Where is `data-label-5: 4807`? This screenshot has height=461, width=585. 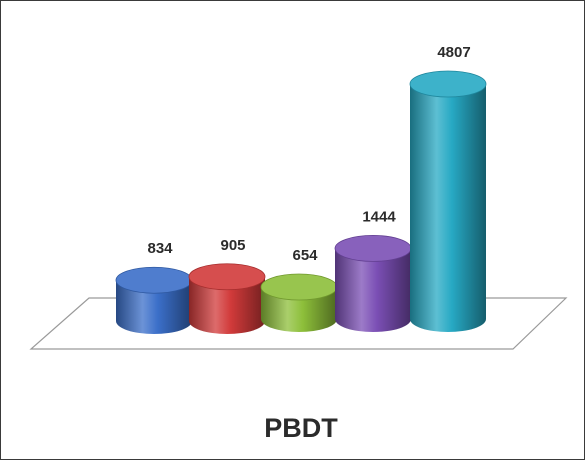 data-label-5: 4807 is located at coordinates (453, 52).